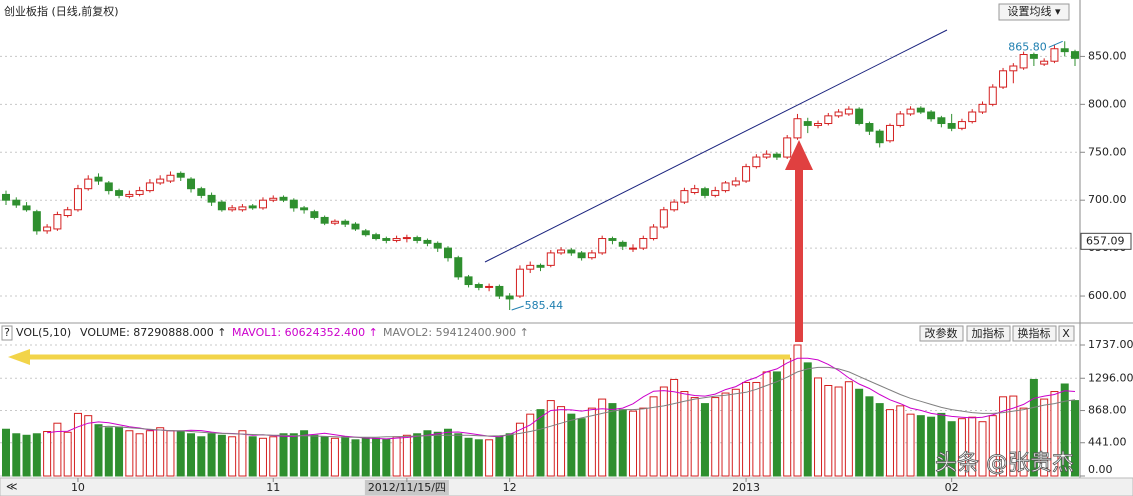 This screenshot has height=496, width=1133. What do you see at coordinates (1107, 410) in the screenshot?
I see `y-tick-label: 868.00` at bounding box center [1107, 410].